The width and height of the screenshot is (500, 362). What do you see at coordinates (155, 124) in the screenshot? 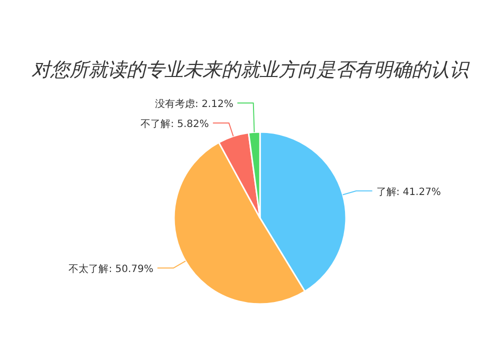
I see `slice-label: 不了解` at bounding box center [155, 124].